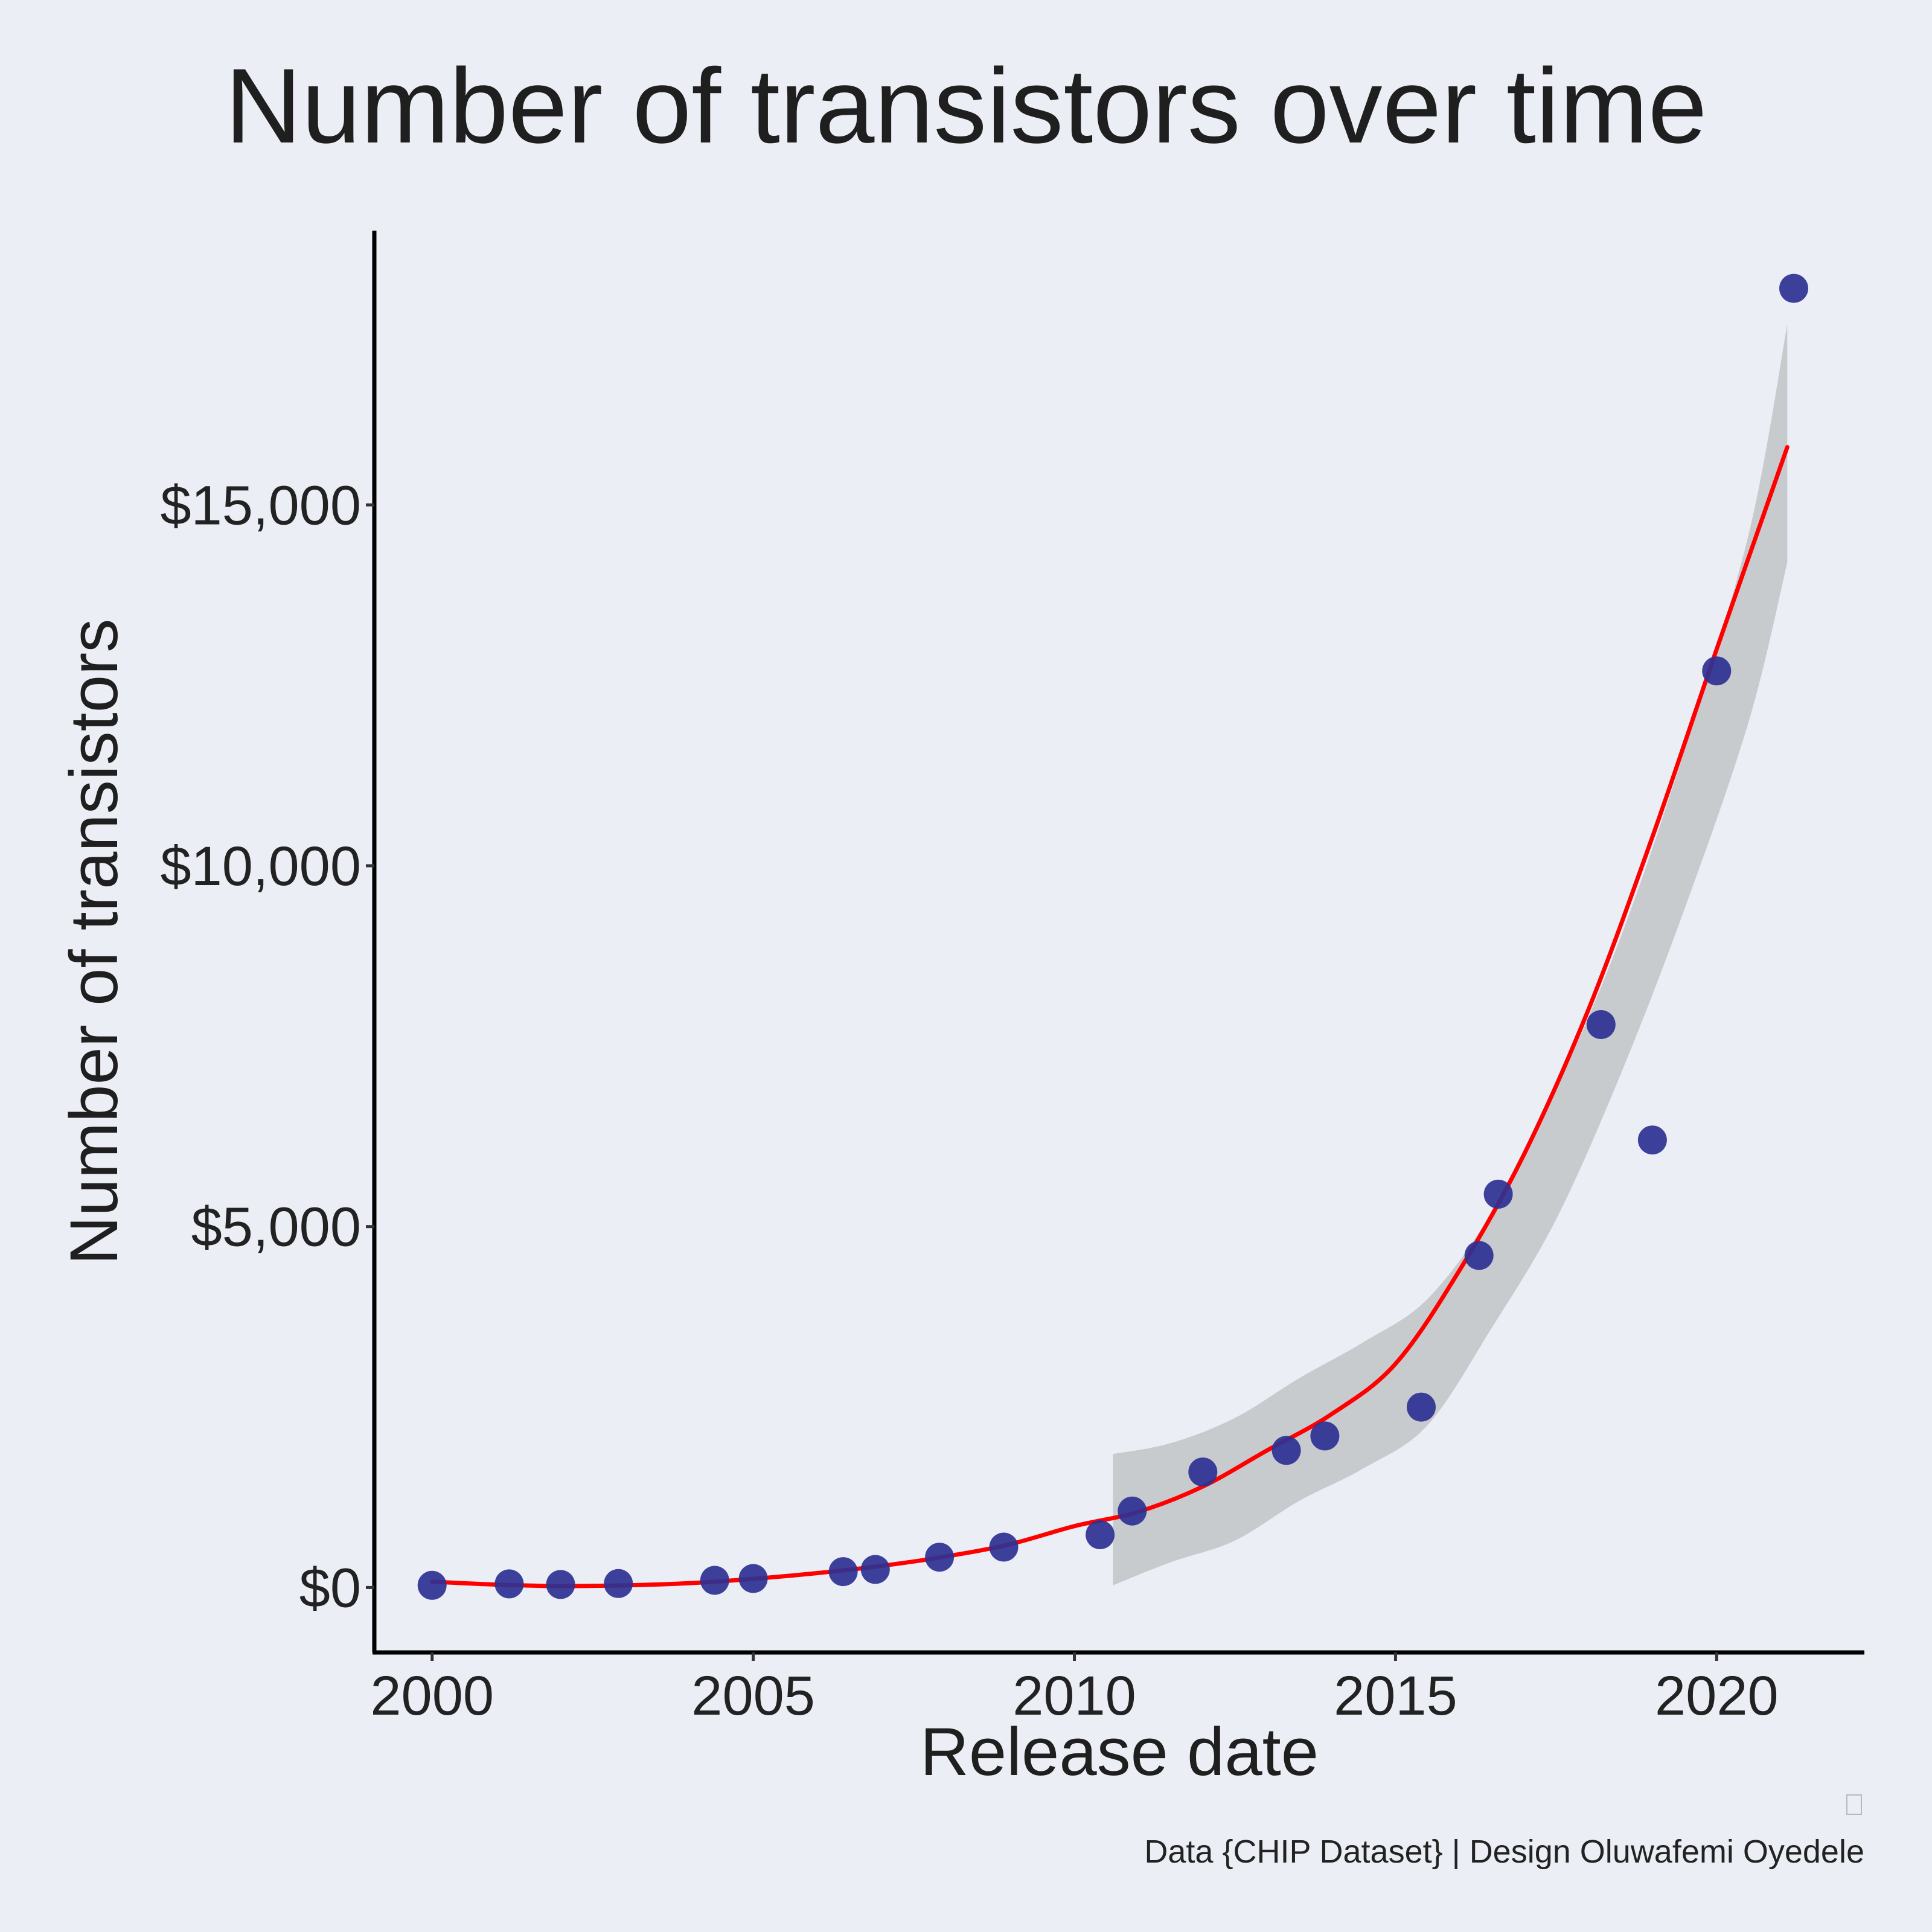 The image size is (1932, 1932). I want to click on y-tick-label: $15,000, so click(261, 506).